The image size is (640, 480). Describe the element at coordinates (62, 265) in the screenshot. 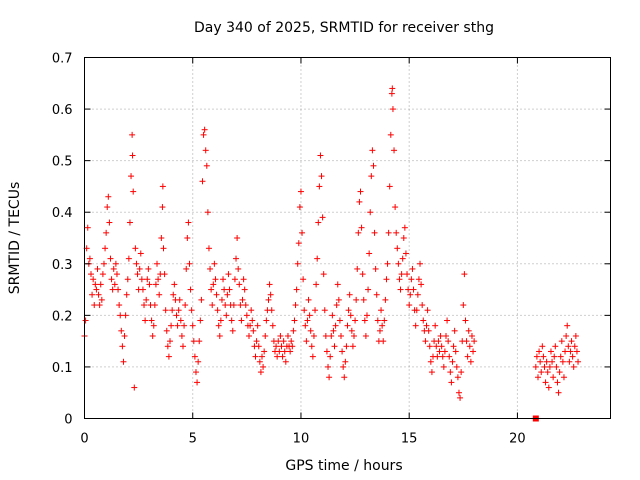

I see `y-tick-label: 0.3` at that location.